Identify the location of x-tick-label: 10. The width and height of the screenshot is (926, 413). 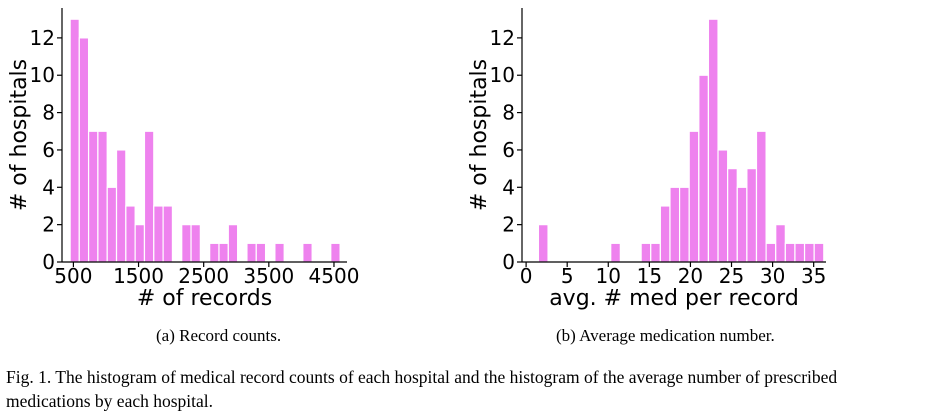
(608, 276).